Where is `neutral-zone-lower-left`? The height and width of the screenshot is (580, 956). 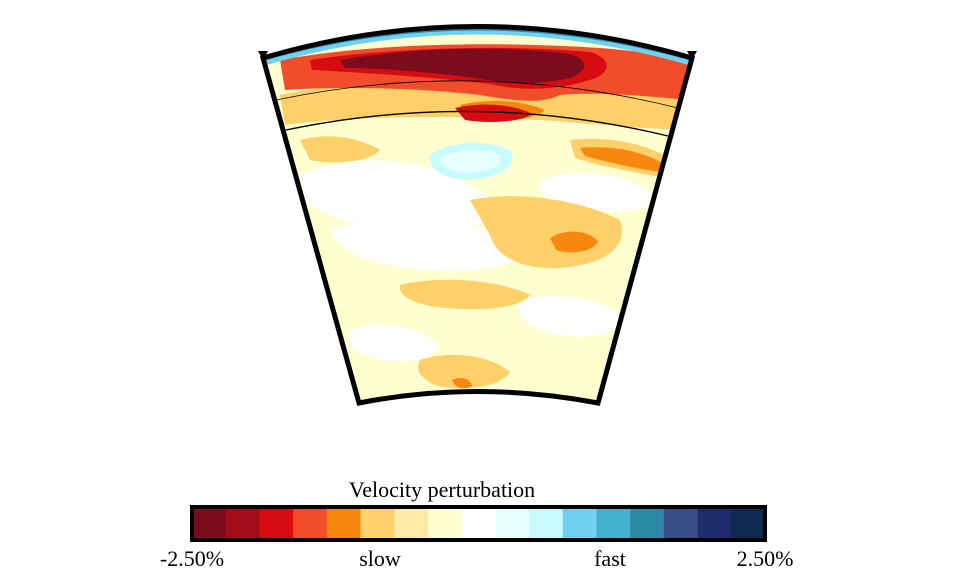 neutral-zone-lower-left is located at coordinates (394, 343).